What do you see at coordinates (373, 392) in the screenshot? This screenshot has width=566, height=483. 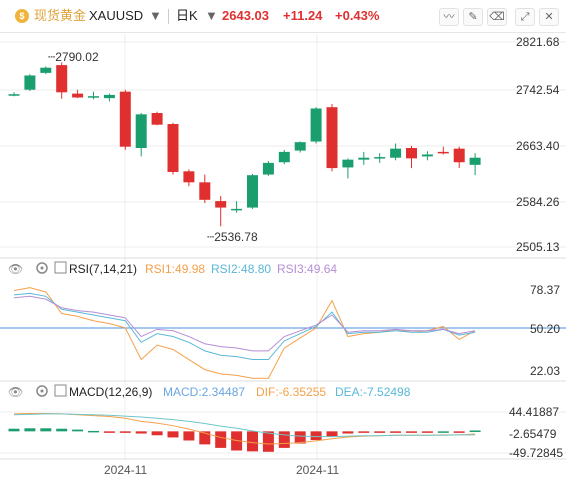 I see `dea-value: DEA:-7.52498` at bounding box center [373, 392].